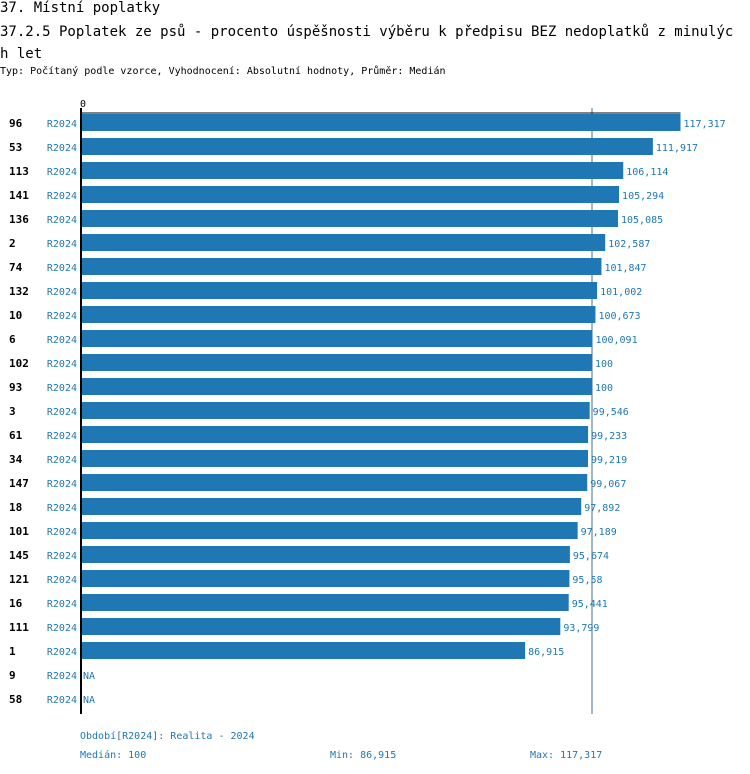  Describe the element at coordinates (12, 243) in the screenshot. I see `category-label: 2` at that location.